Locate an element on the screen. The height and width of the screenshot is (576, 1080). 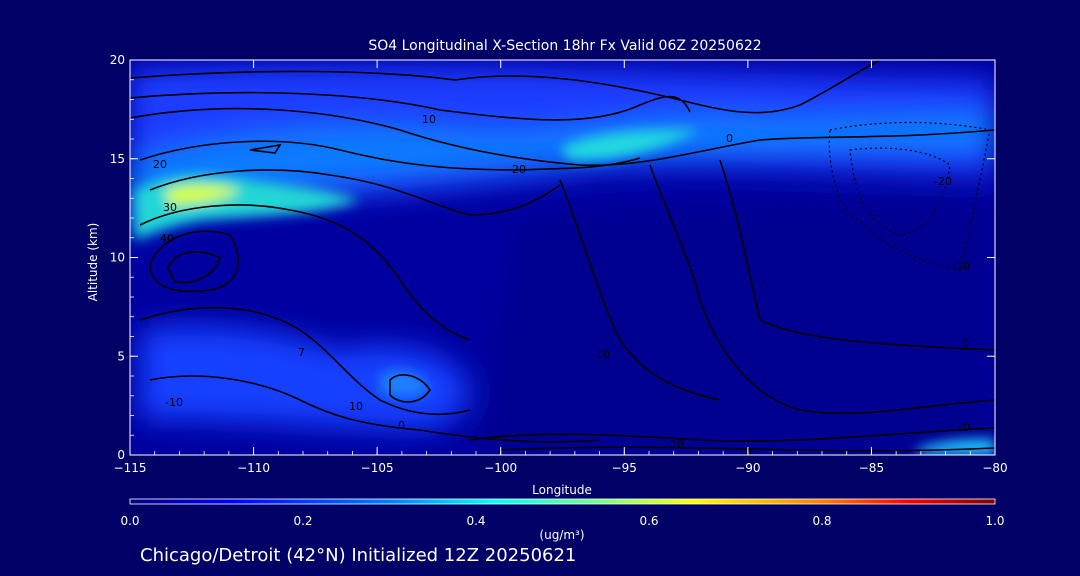
x-tick-label: −105 is located at coordinates (377, 468).